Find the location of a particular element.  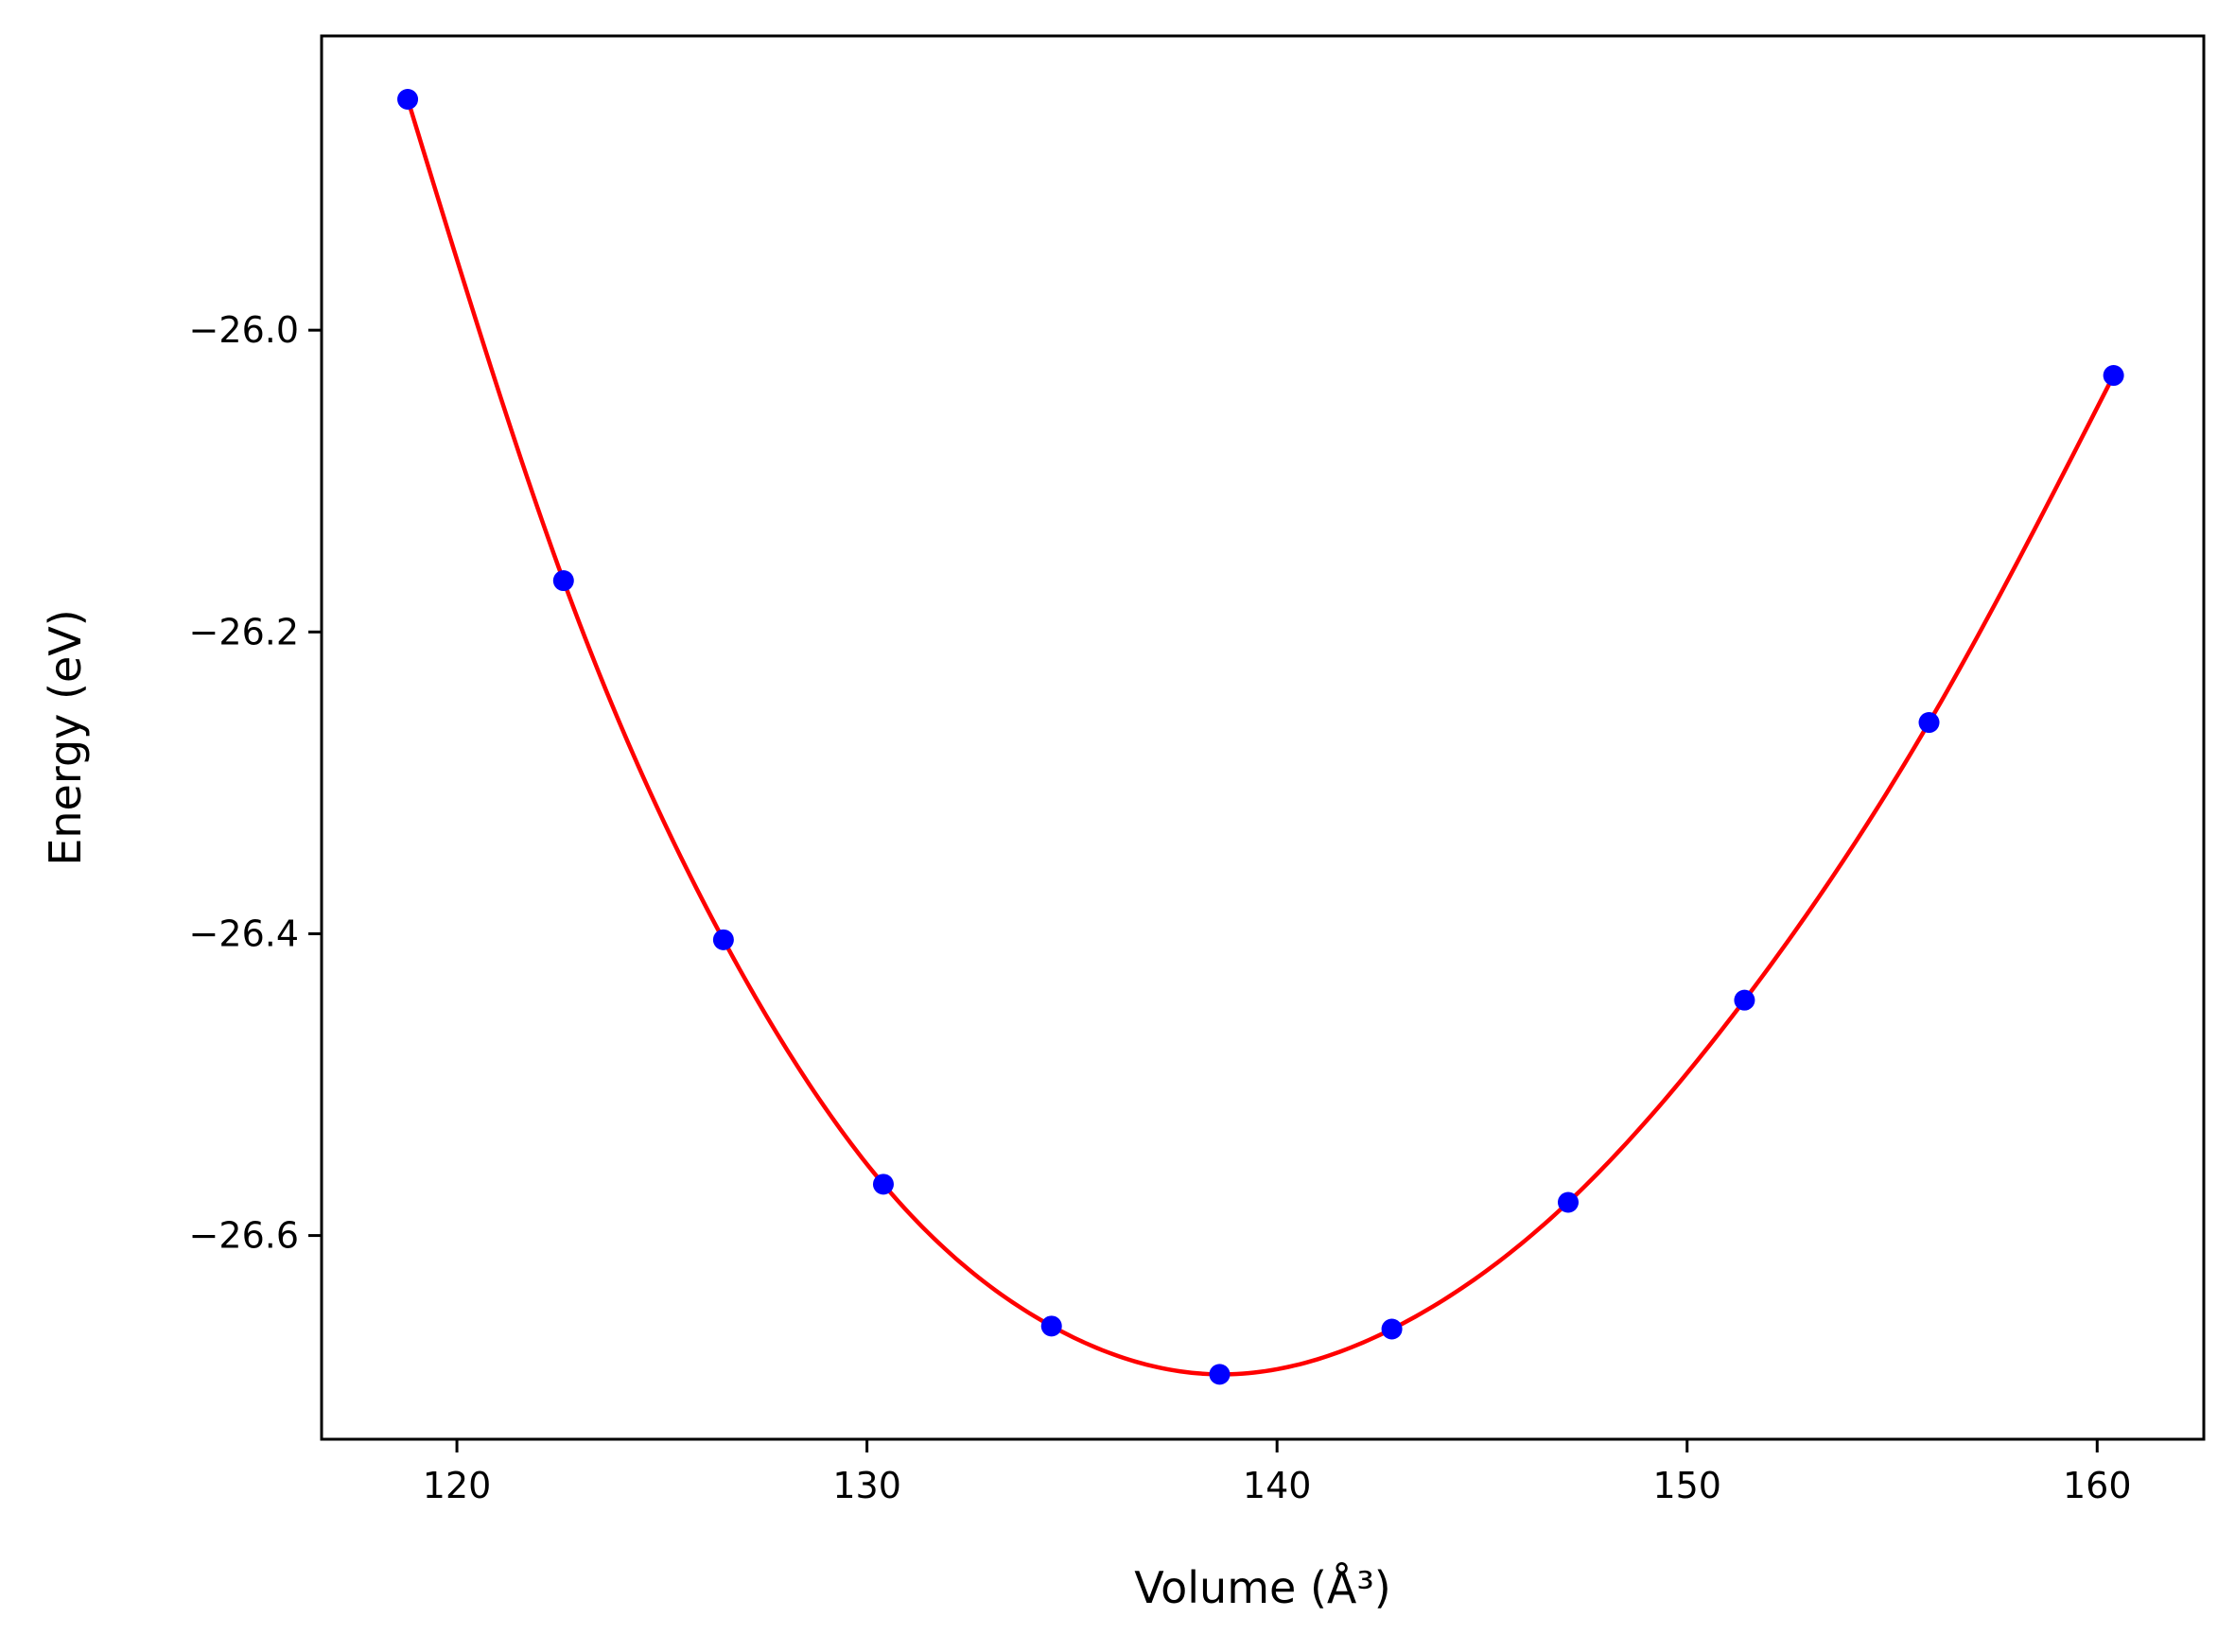

y-tick-label: −26.2 is located at coordinates (244, 632).